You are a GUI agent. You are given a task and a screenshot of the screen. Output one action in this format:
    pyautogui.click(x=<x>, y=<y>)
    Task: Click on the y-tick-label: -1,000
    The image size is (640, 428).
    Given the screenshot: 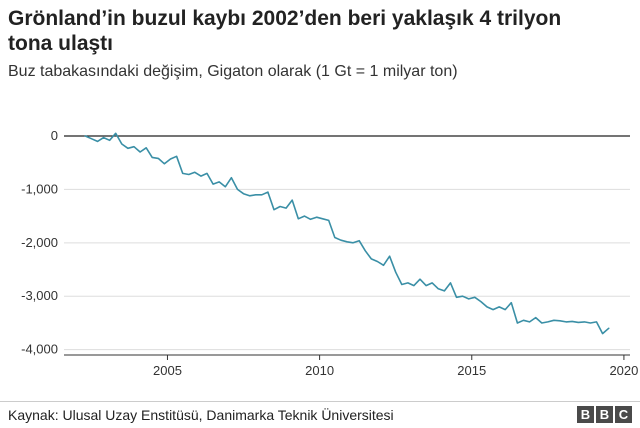 What is the action you would take?
    pyautogui.click(x=39, y=188)
    